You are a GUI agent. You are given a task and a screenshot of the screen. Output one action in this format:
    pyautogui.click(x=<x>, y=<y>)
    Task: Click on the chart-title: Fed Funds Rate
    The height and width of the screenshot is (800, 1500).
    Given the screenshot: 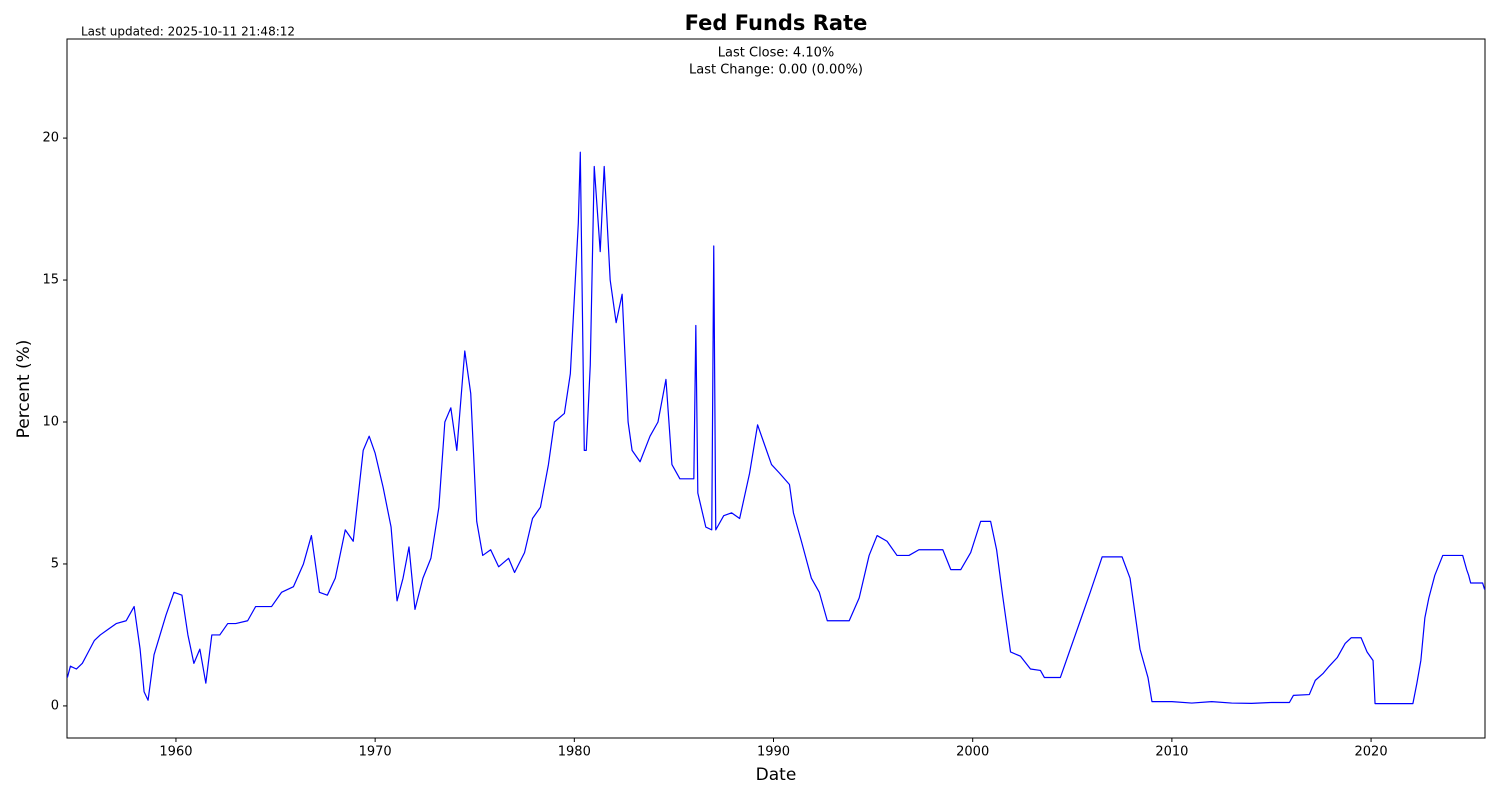 What is the action you would take?
    pyautogui.click(x=776, y=23)
    